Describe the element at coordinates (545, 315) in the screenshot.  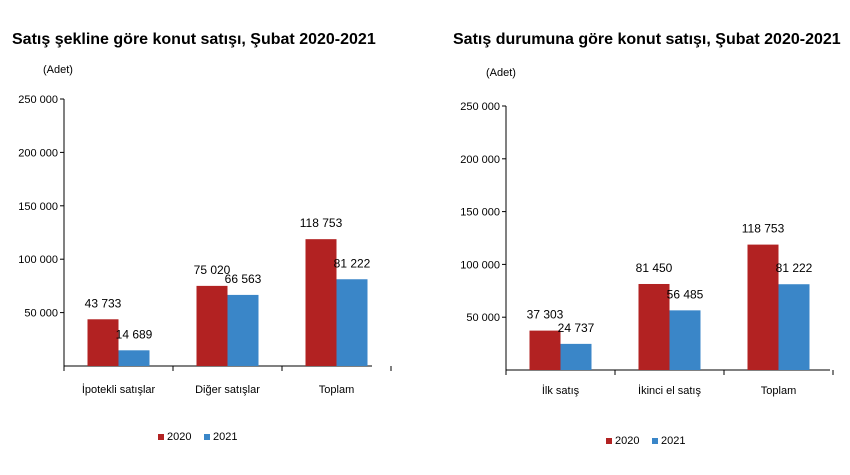
I see `data-label-2020: 37 303` at that location.